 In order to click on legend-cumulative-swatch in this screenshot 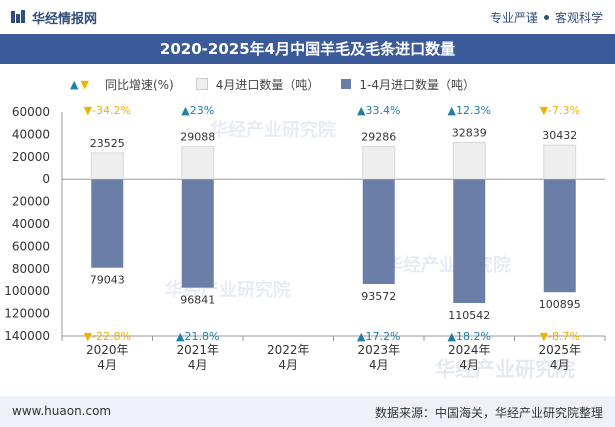, I will do `click(346, 84)`.